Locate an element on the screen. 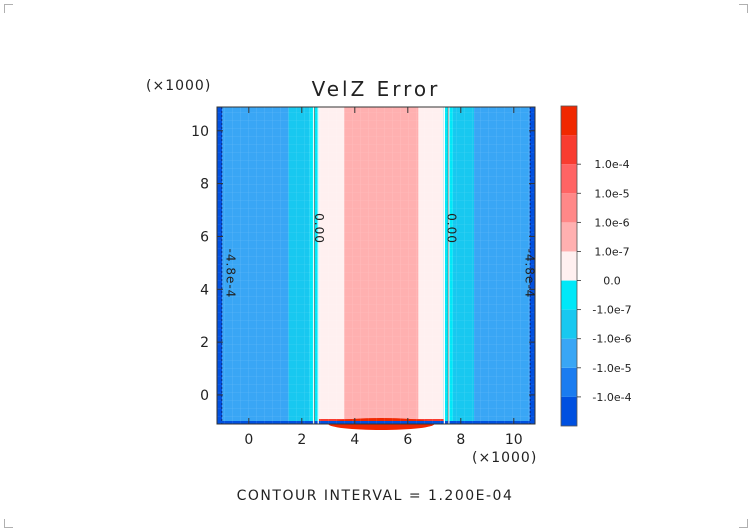  colorbar-label: 1.0e-5 is located at coordinates (611, 193).